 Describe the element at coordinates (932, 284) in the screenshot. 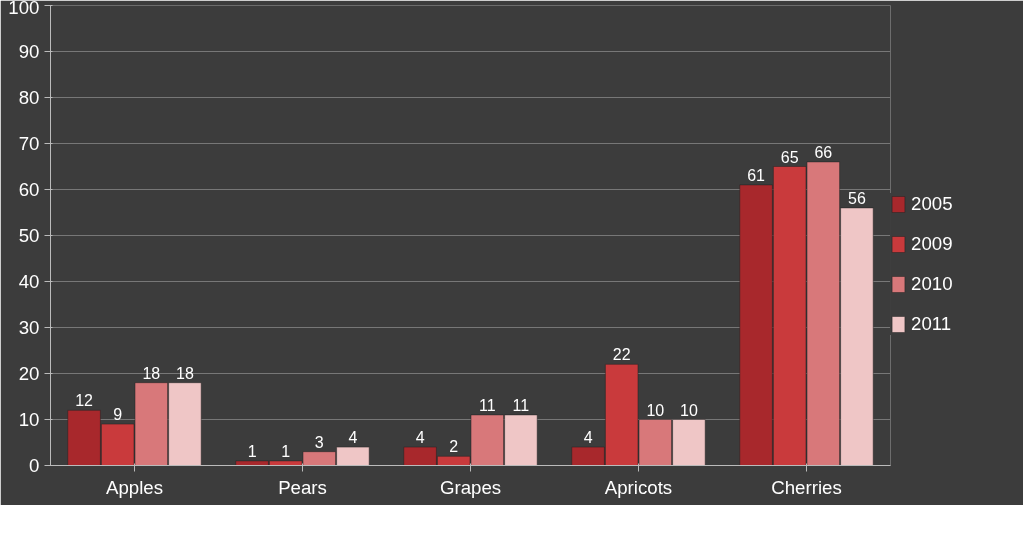

I see `legend-label: 2010` at that location.